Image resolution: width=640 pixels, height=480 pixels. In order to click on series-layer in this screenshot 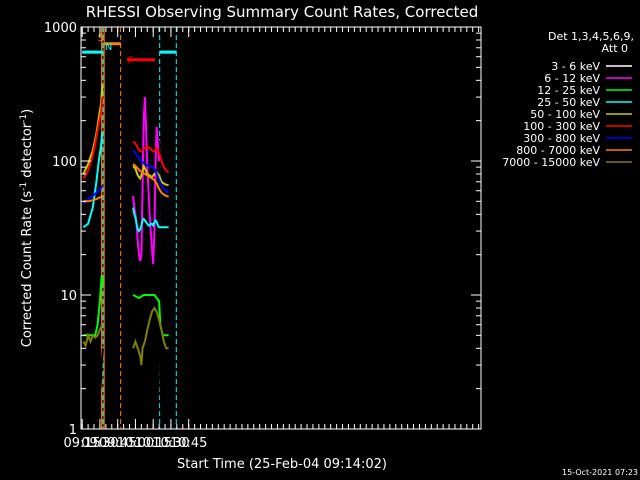, I will do `click(126, 251)`.